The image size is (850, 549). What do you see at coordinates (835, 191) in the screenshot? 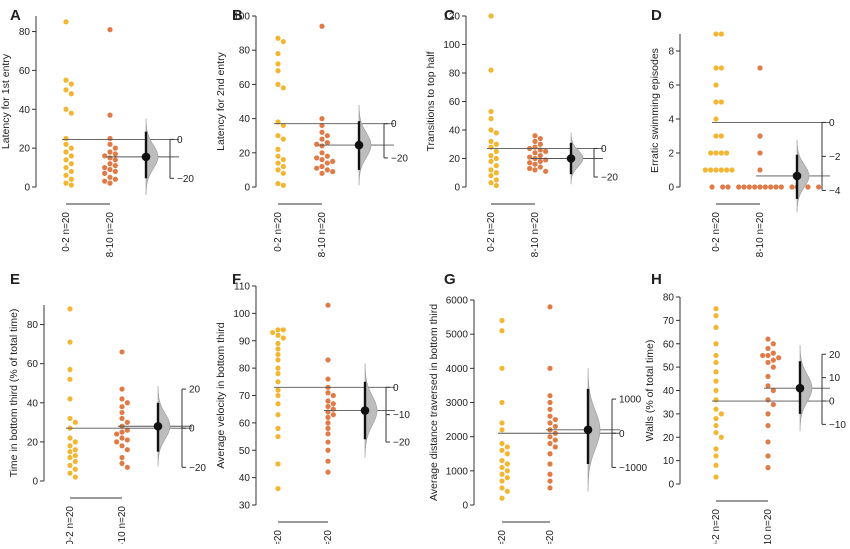
I see `diff-tick-label: −4` at bounding box center [835, 191].